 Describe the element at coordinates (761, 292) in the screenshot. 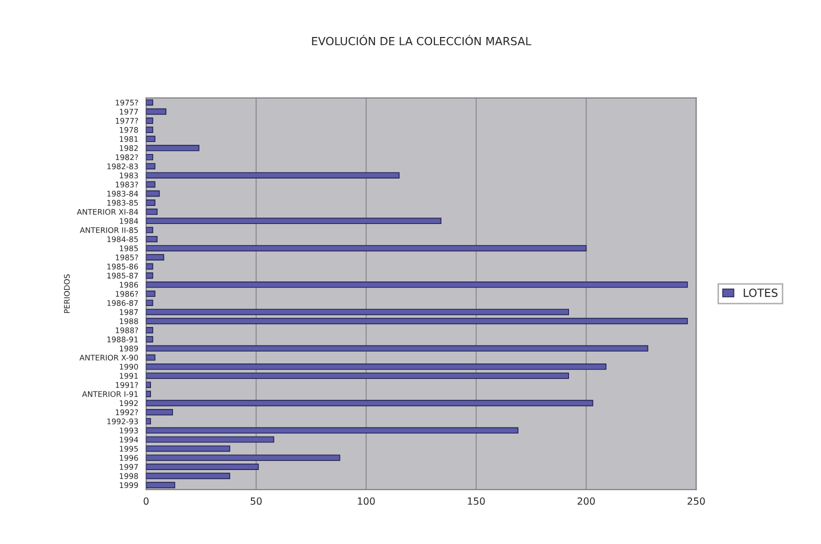

I see `legend-label: LOTES` at that location.